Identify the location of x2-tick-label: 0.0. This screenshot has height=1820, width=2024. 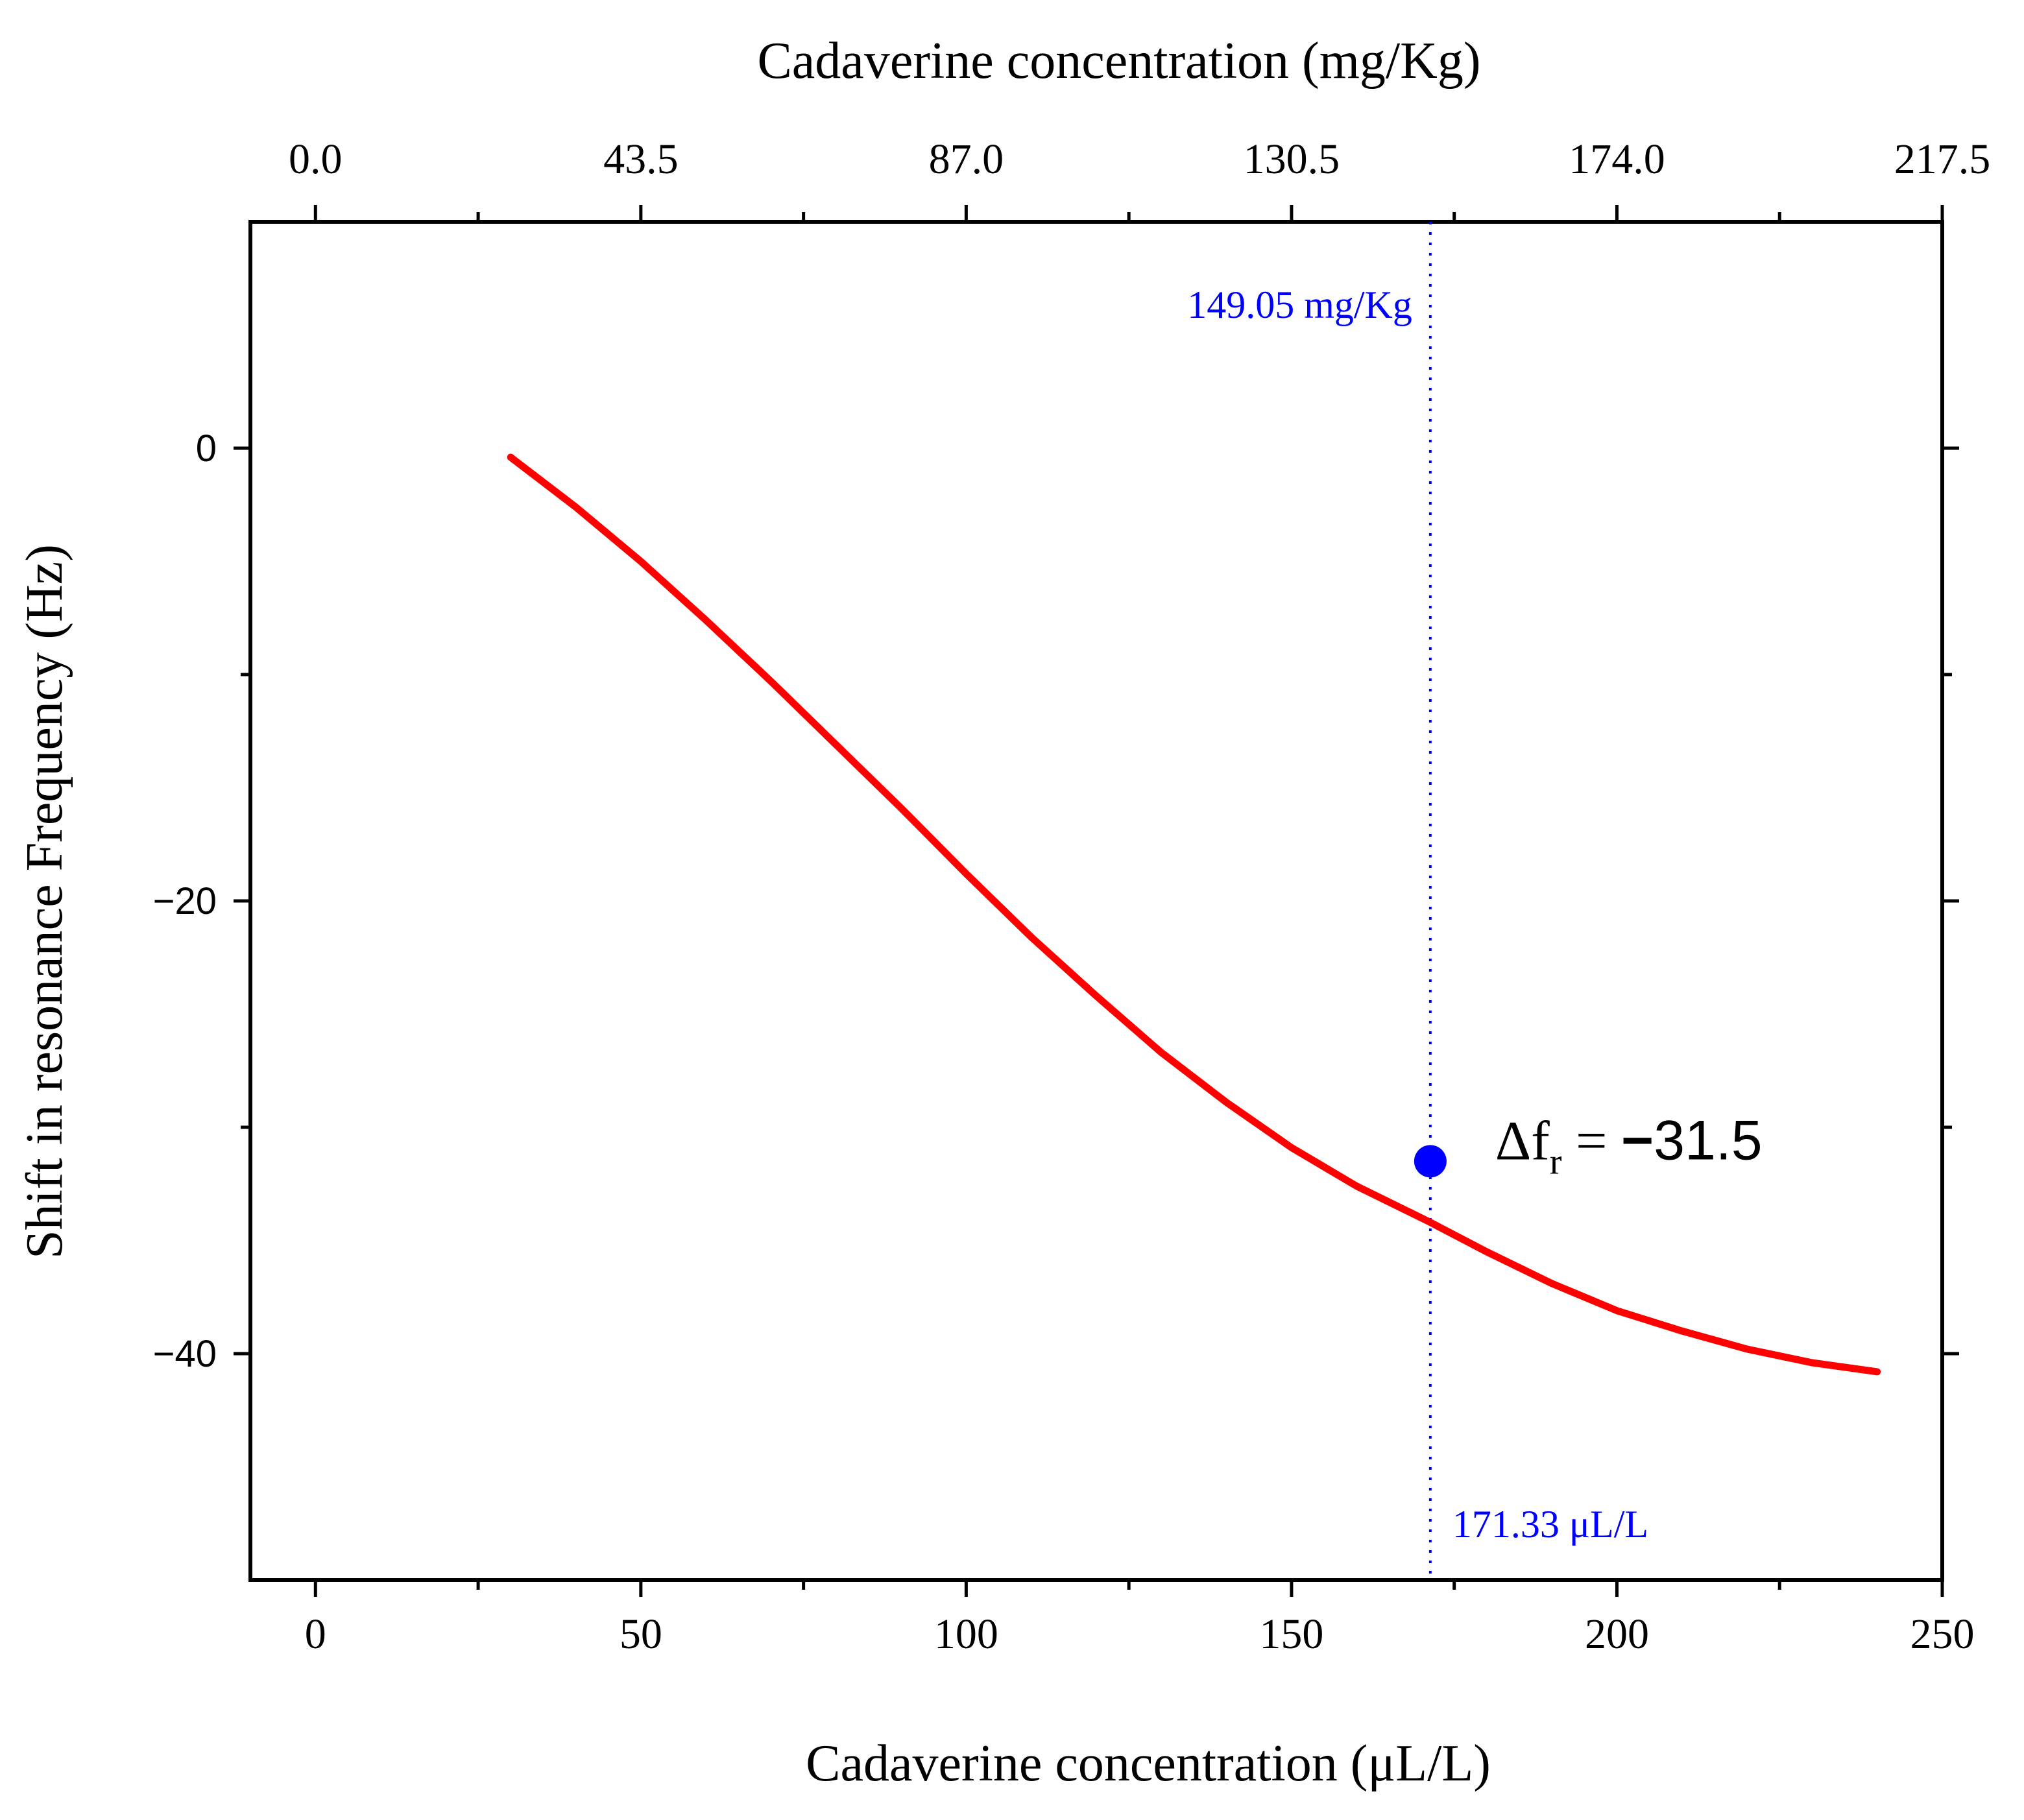
(316, 159).